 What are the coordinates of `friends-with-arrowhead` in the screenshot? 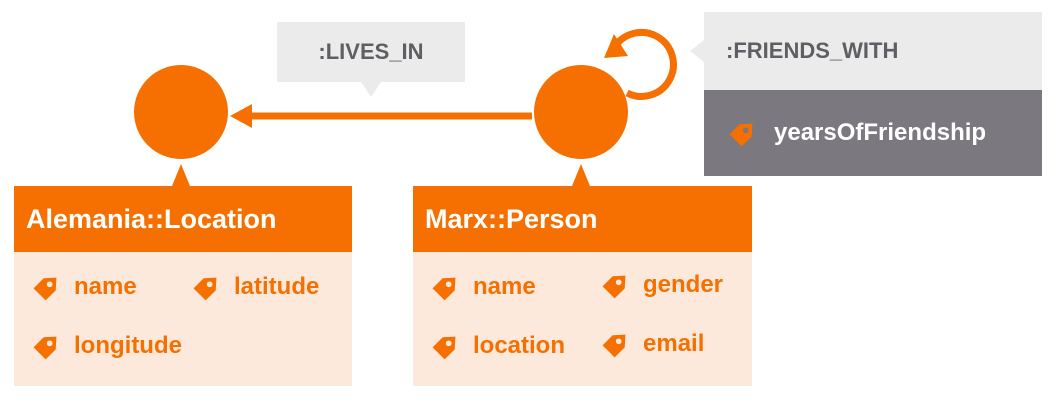 It's located at (616, 46).